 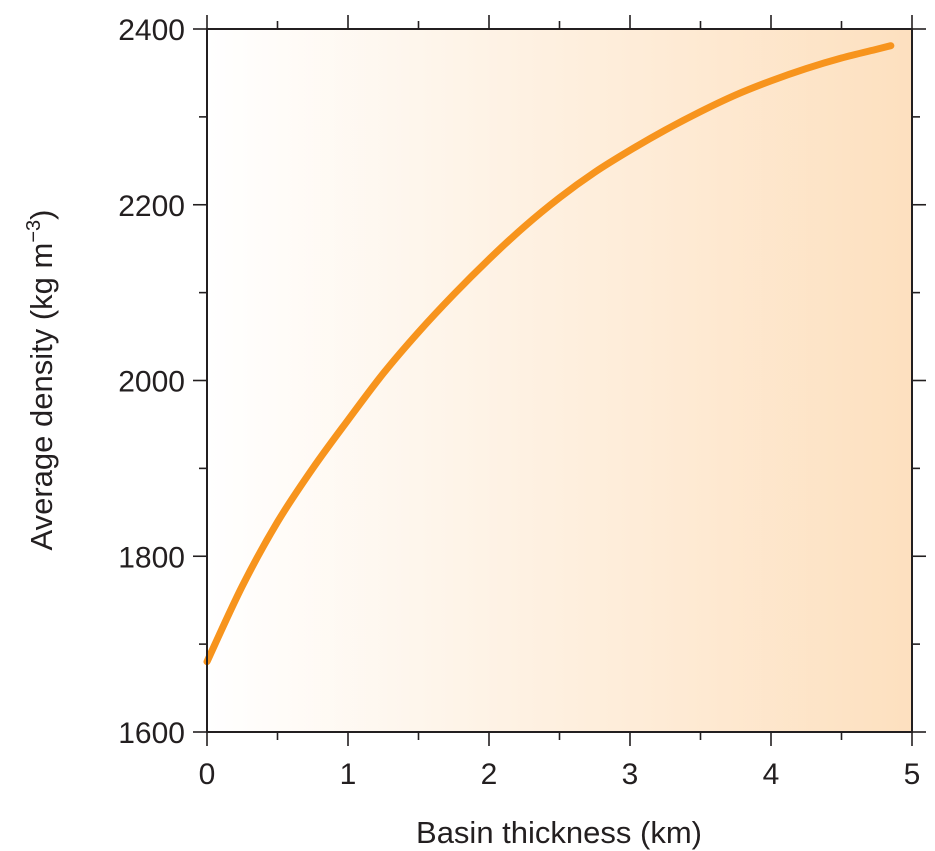 What do you see at coordinates (41, 215) in the screenshot?
I see `y-axis-label-close: )` at bounding box center [41, 215].